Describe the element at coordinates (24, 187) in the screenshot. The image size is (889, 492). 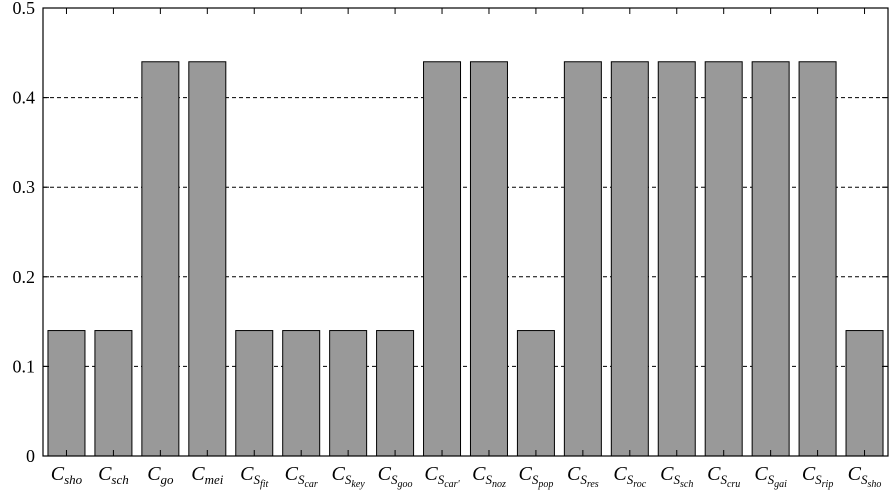
I see `y-tick-label: 0.3` at that location.